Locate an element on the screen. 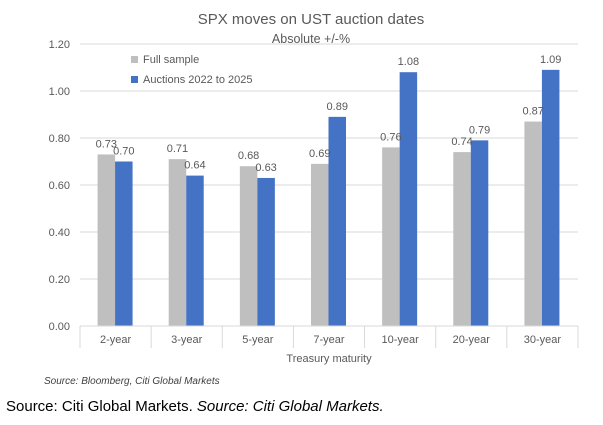 This screenshot has height=425, width=603. data-label: 0.89 is located at coordinates (337, 107).